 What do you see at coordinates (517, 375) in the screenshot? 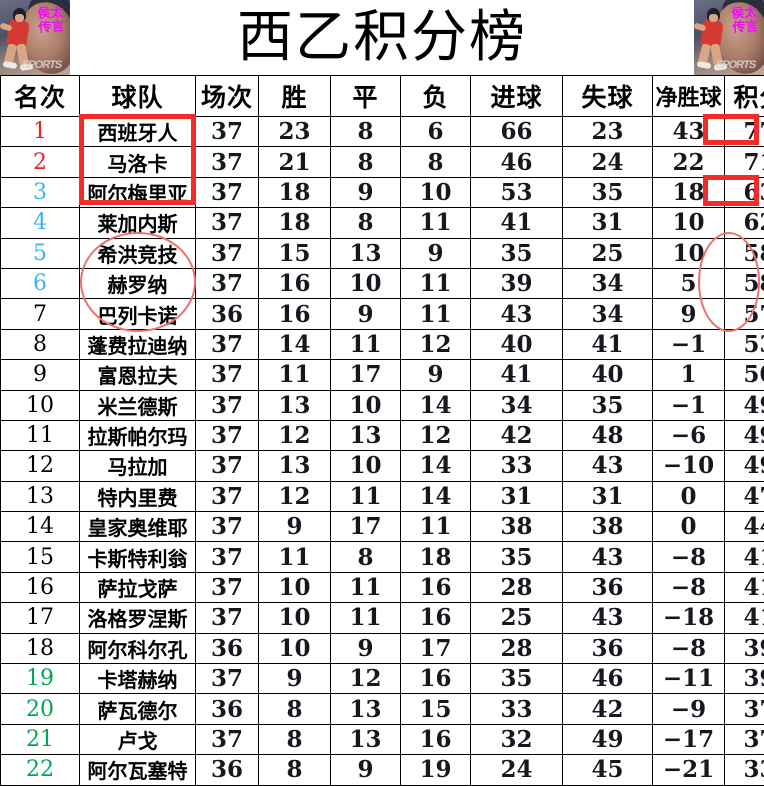
I see `table-cell-goals-for: 41` at bounding box center [517, 375].